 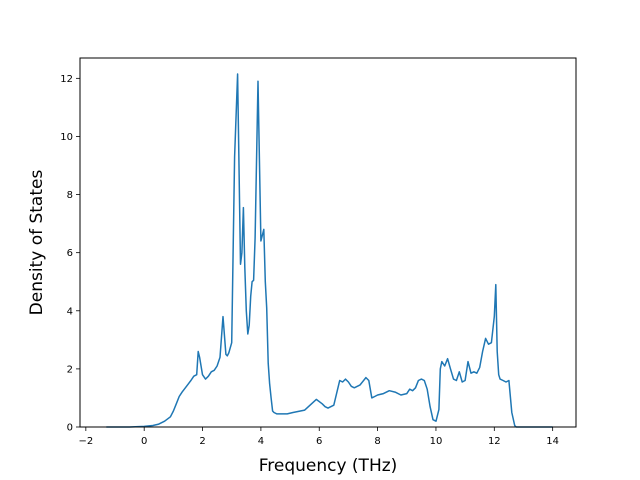 What do you see at coordinates (144, 441) in the screenshot?
I see `x-tick-label: 0` at bounding box center [144, 441].